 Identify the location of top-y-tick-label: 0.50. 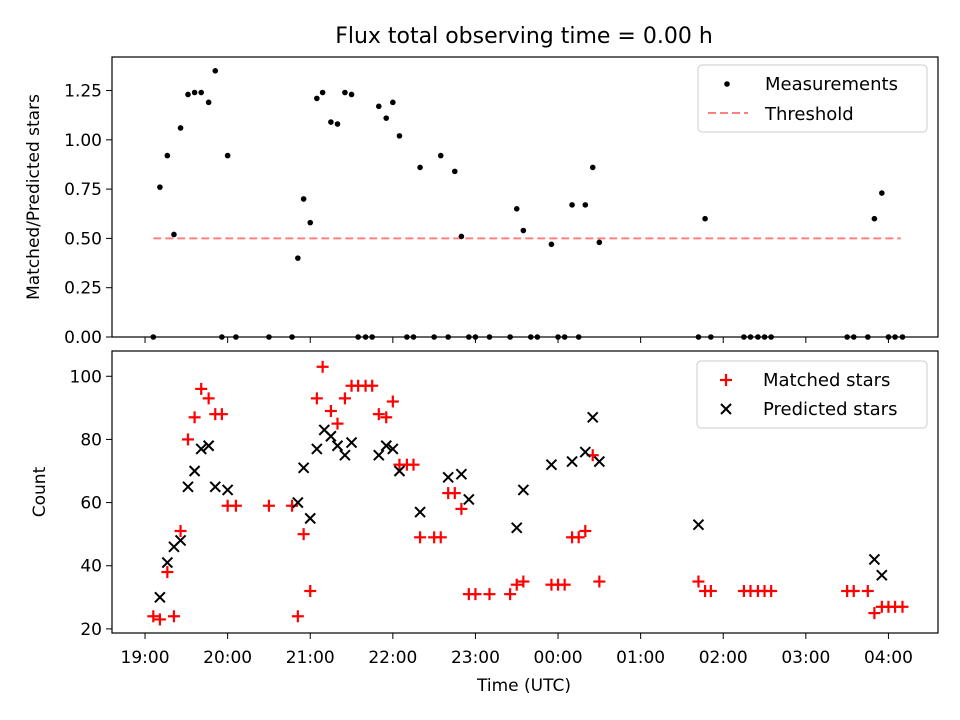
(83, 239).